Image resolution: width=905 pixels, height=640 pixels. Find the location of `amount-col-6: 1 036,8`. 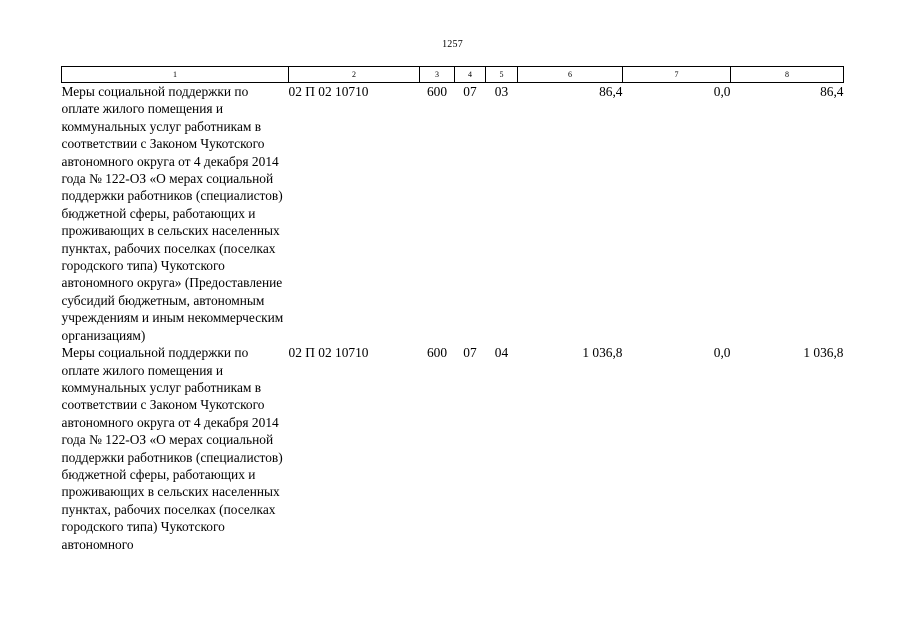

amount-col-6: 1 036,8 is located at coordinates (602, 353).